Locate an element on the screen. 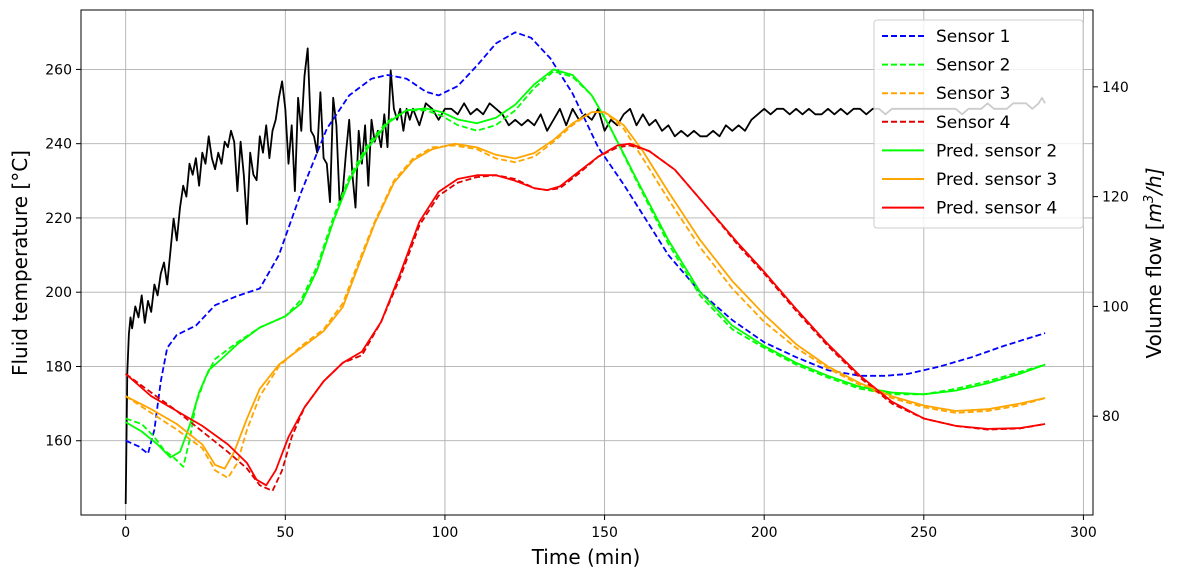 The width and height of the screenshot is (1178, 582). x-tick-label: 100 is located at coordinates (445, 533).